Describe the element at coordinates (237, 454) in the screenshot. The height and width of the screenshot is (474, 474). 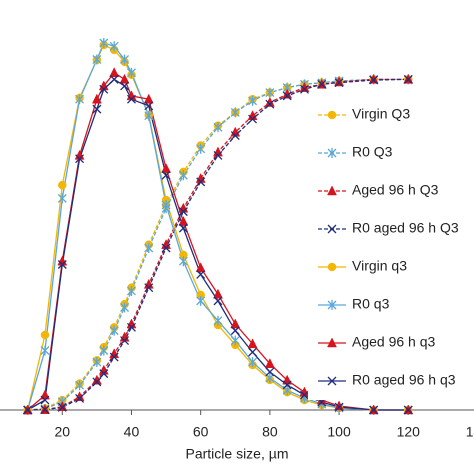
I see `x-axis-label: Particle size, µm` at that location.